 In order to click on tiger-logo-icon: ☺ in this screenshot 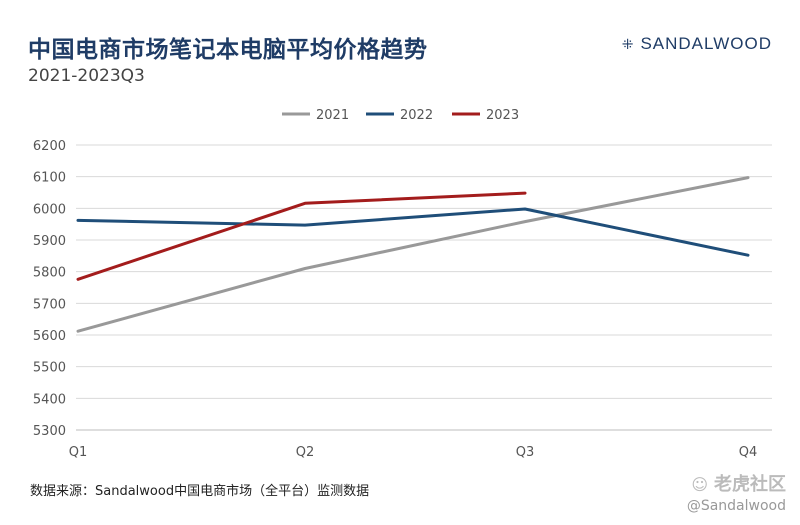, I will do `click(699, 484)`.